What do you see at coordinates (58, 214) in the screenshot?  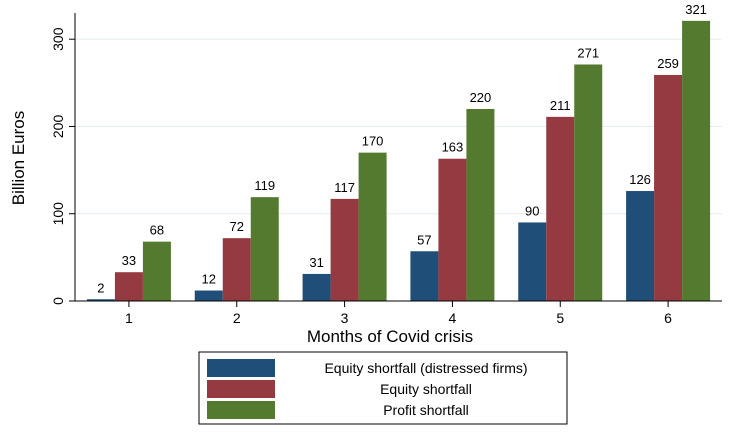 I see `y-tick-label: 100` at bounding box center [58, 214].